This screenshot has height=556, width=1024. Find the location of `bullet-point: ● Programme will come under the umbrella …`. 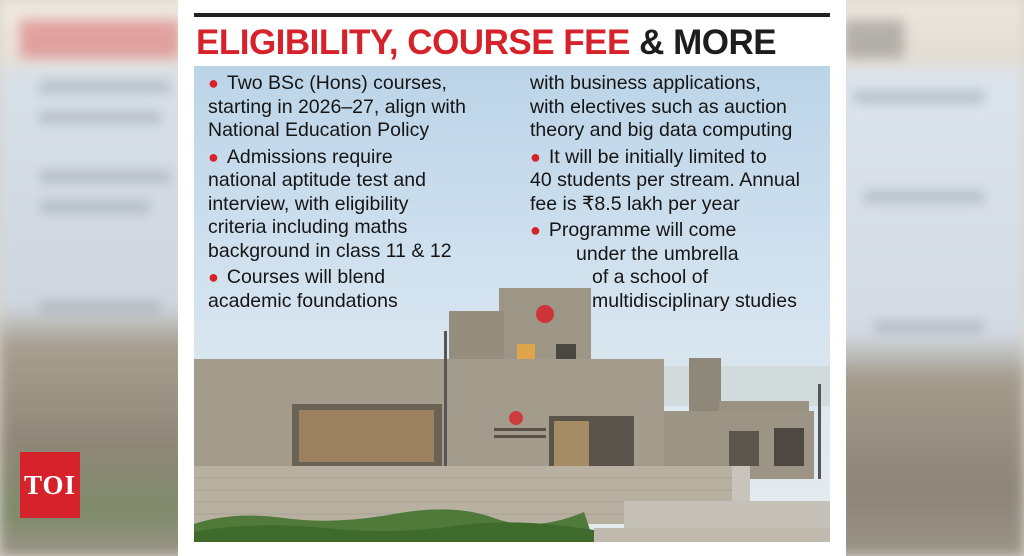

bullet-point: ● Programme will come under the umbrella … is located at coordinates (680, 266).